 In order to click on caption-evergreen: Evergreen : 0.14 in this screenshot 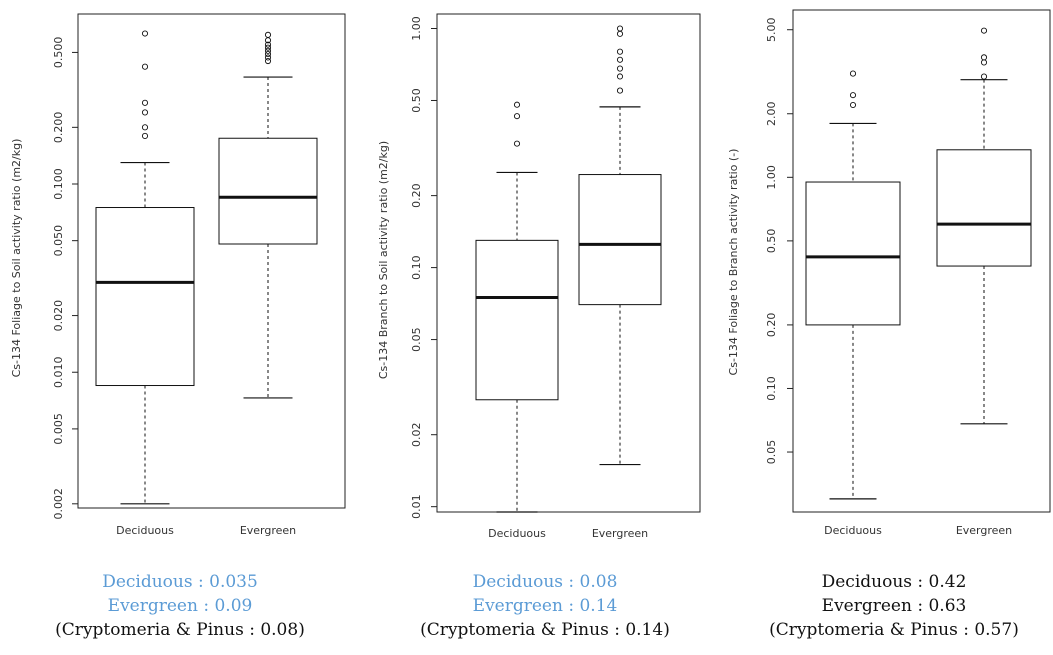, I will do `click(545, 606)`.